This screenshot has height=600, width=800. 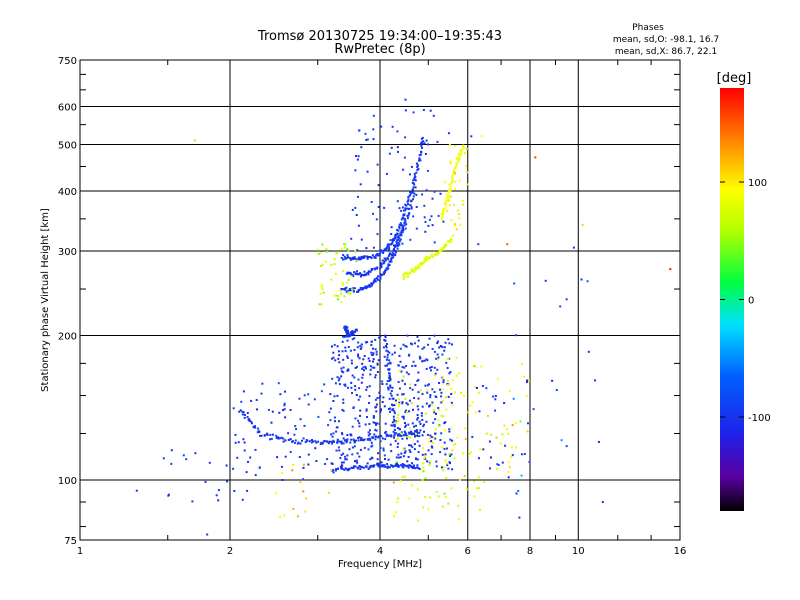 I want to click on x-tick-label: 4, so click(x=380, y=551).